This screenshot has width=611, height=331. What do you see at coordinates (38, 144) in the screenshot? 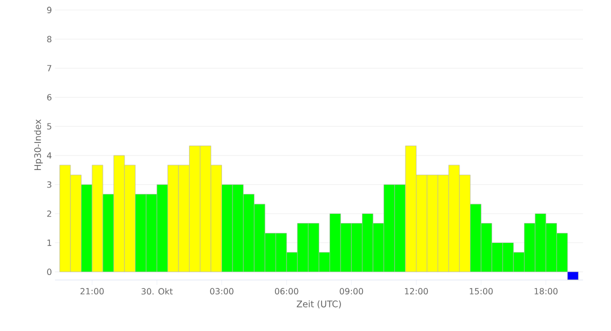
I see `y-axis-title: Hp30-Index` at bounding box center [38, 144].